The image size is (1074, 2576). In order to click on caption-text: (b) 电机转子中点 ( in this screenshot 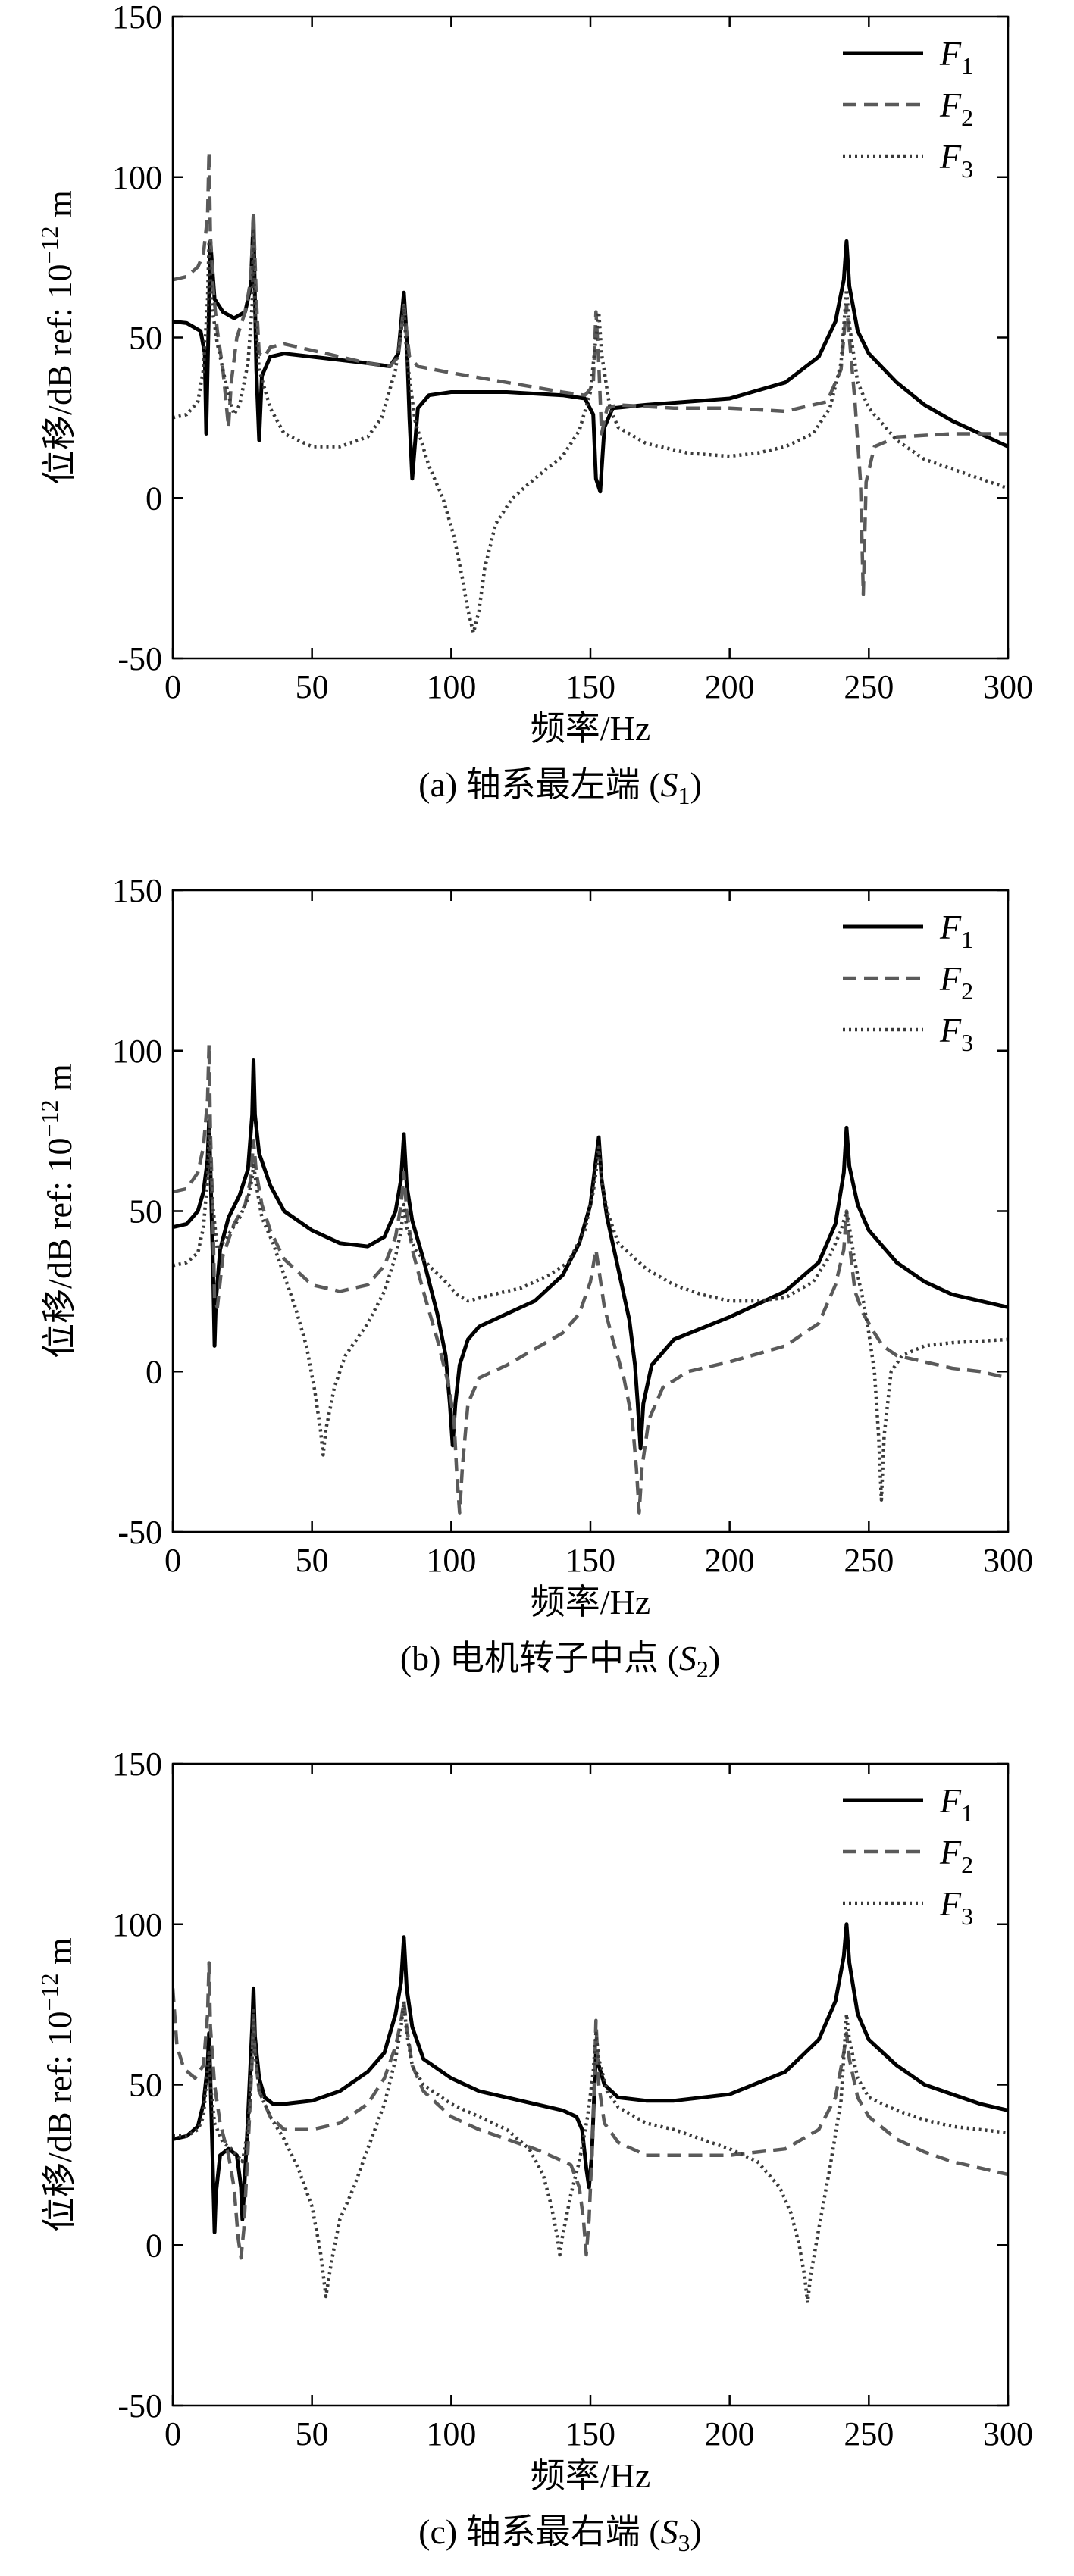, I will do `click(540, 1658)`.